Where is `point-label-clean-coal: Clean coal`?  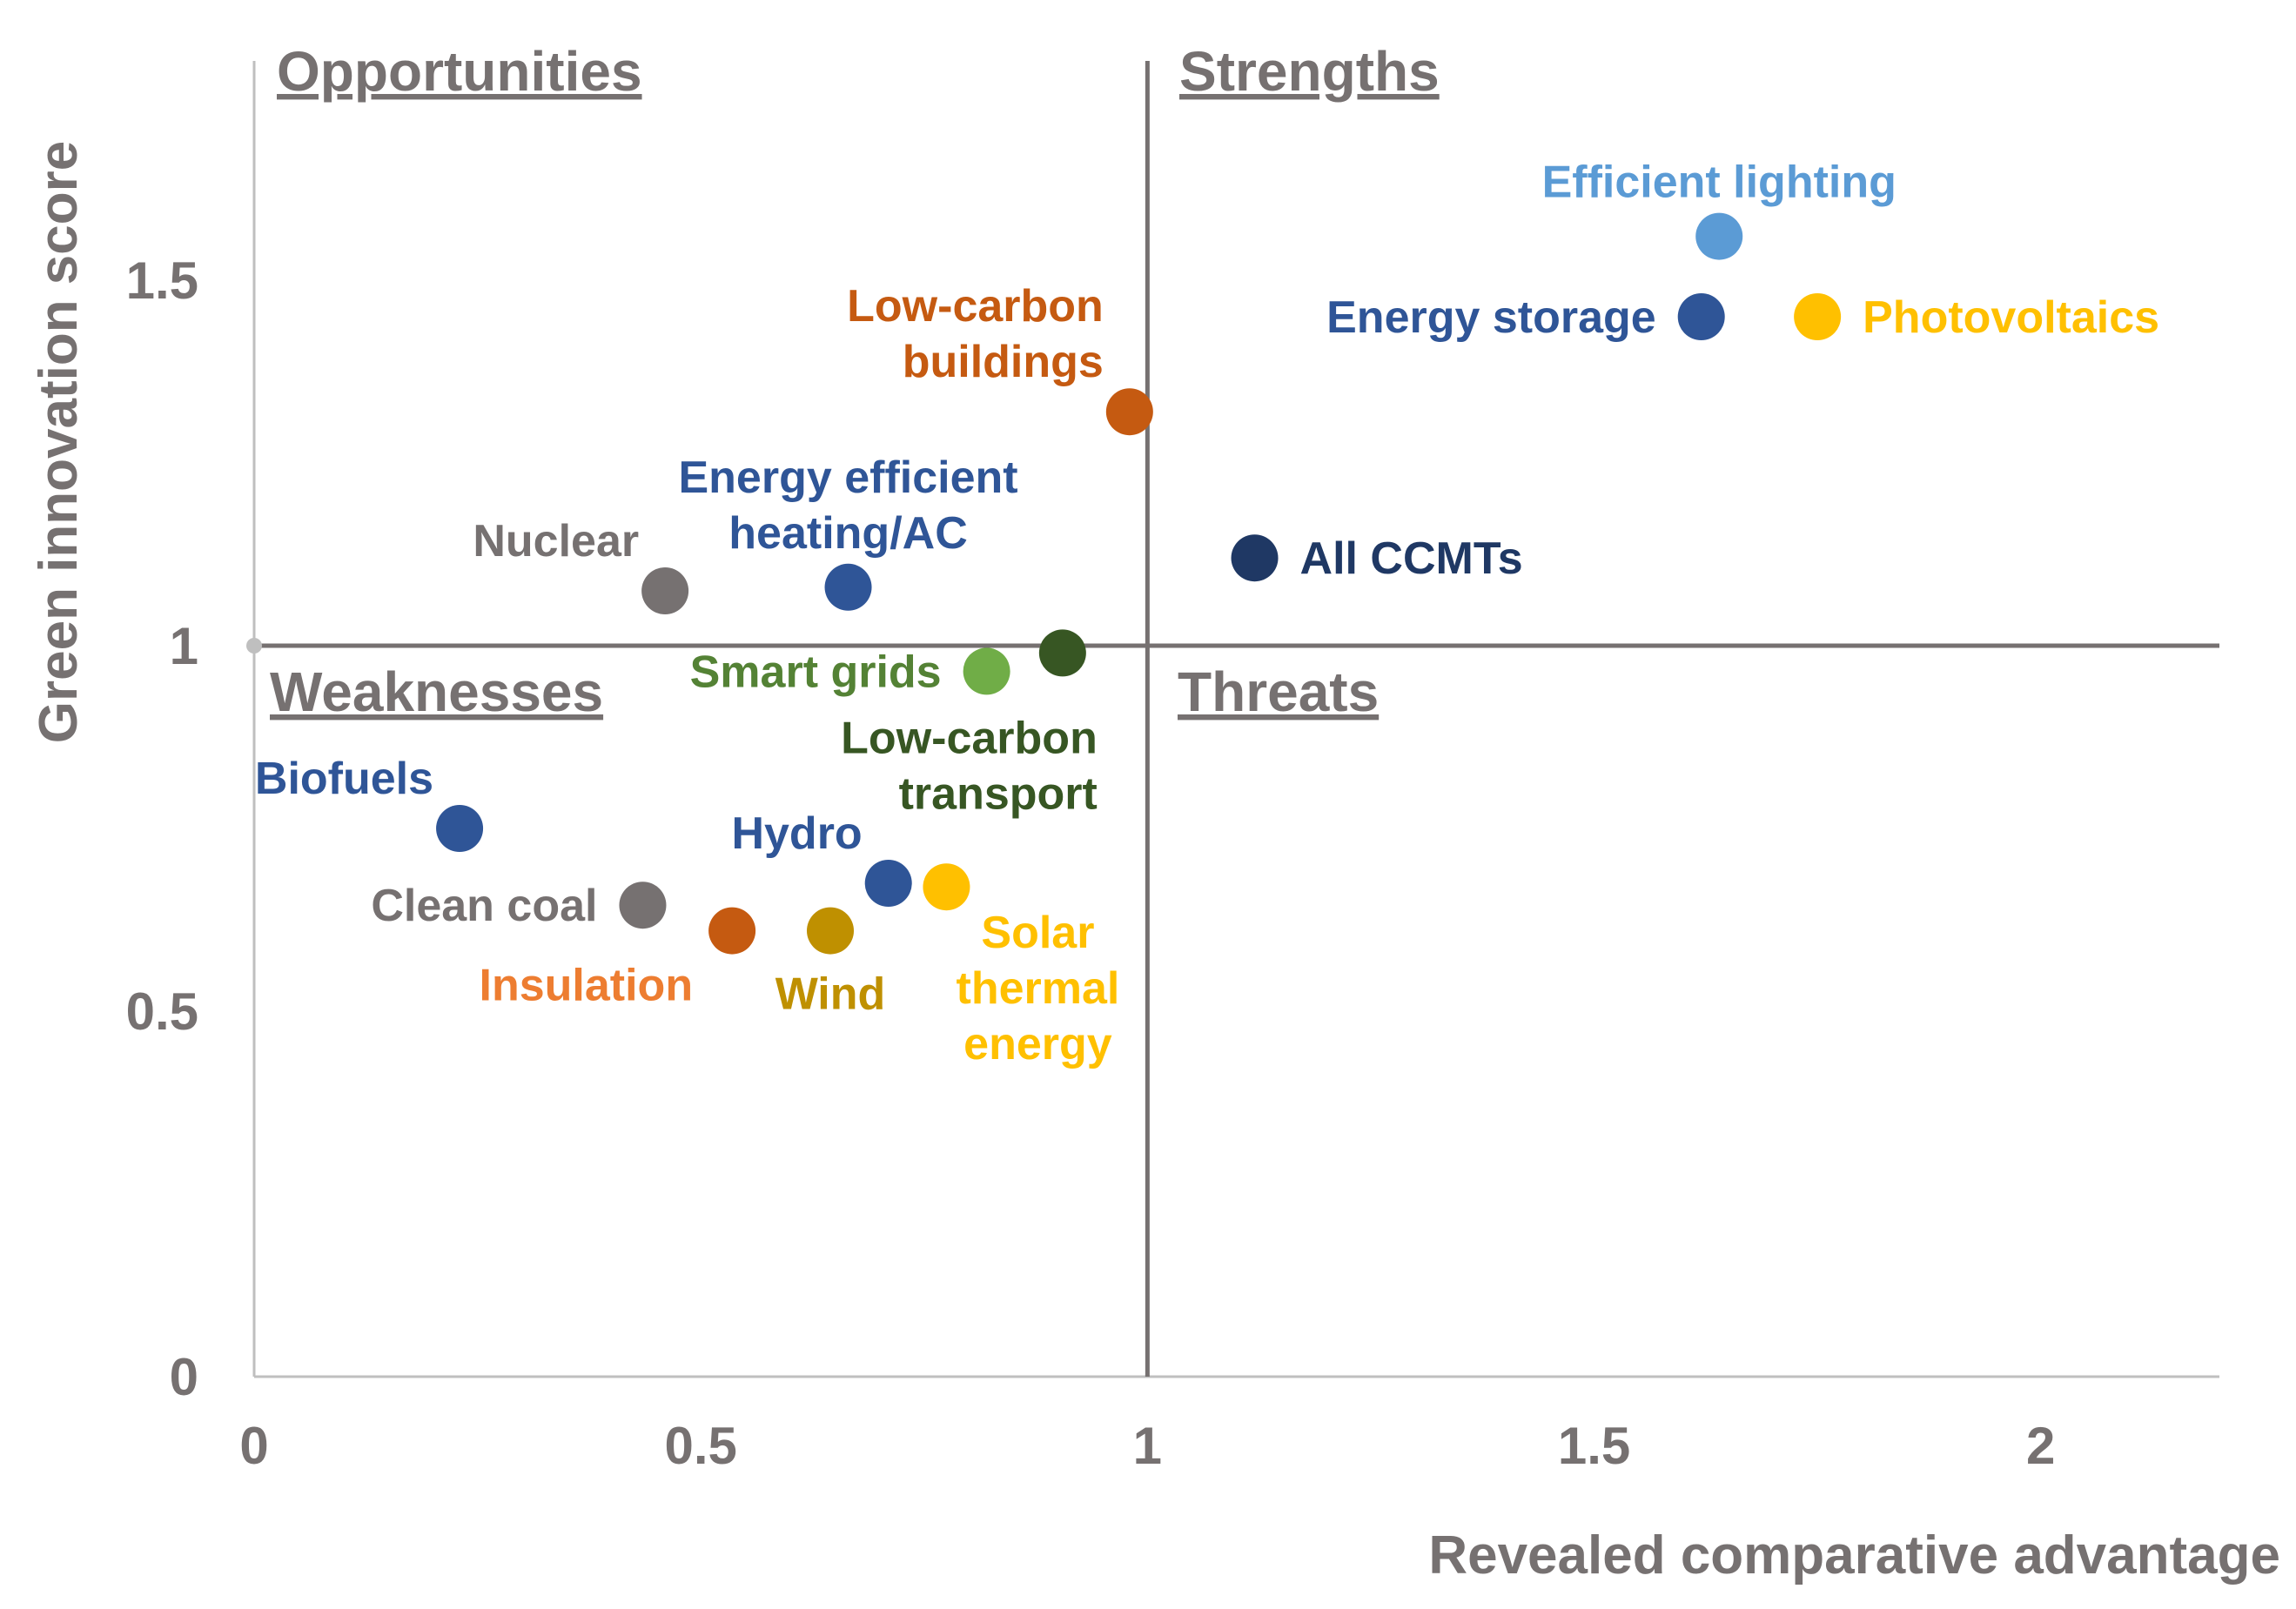 point-label-clean-coal: Clean coal is located at coordinates (484, 906).